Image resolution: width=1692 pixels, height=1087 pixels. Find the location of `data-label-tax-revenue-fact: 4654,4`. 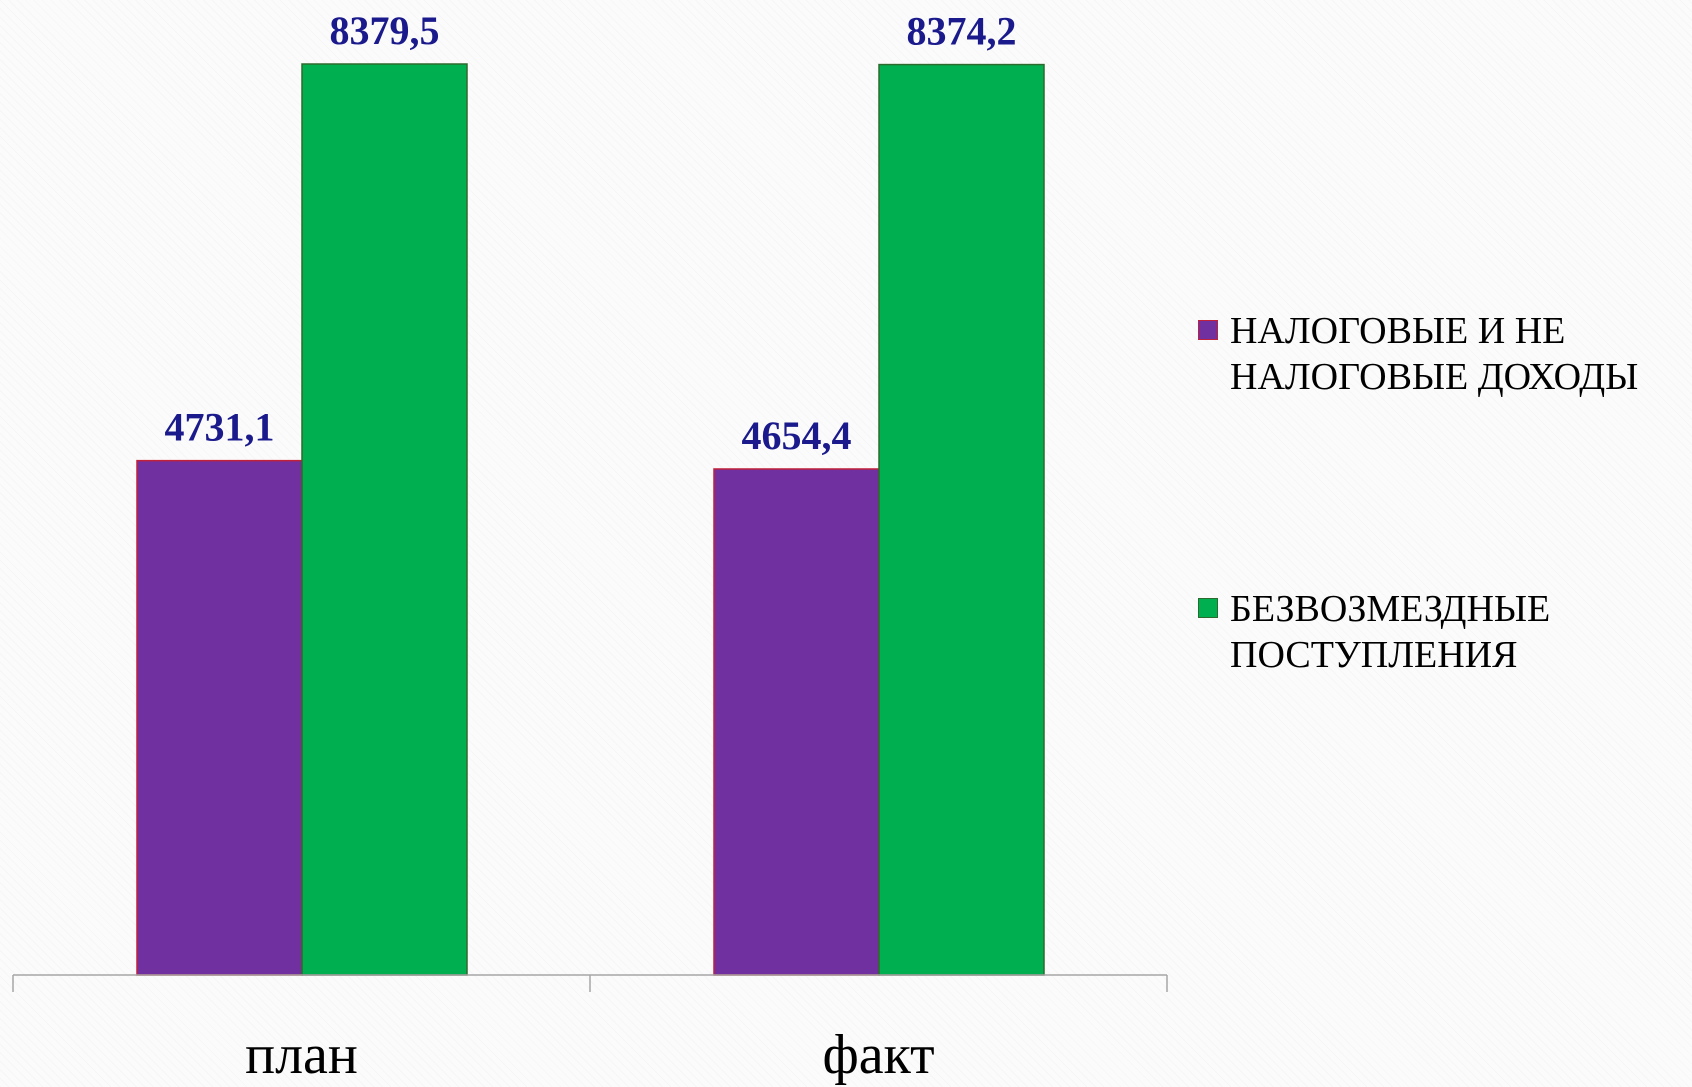

data-label-tax-revenue-fact: 4654,4 is located at coordinates (797, 435).